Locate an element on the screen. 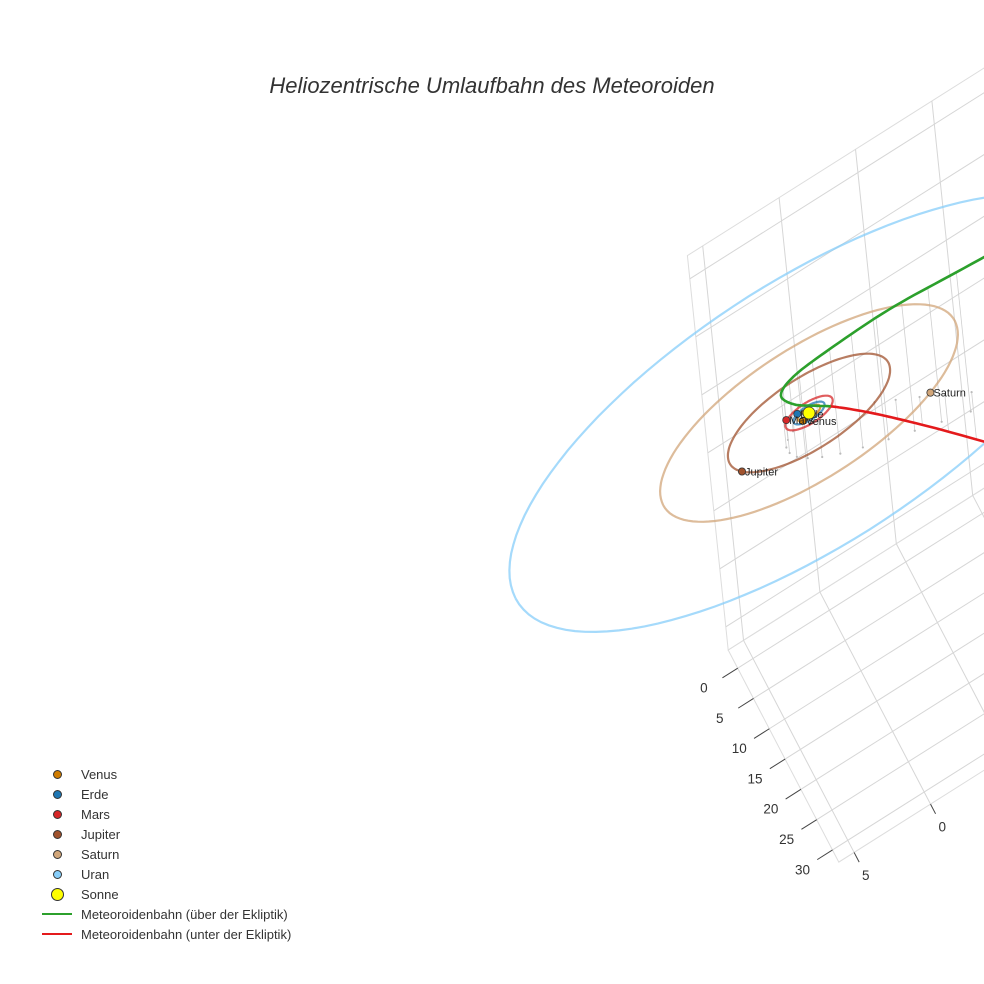 Image resolution: width=984 pixels, height=984 pixels. planet-label-saturn: Saturn is located at coordinates (949, 394).